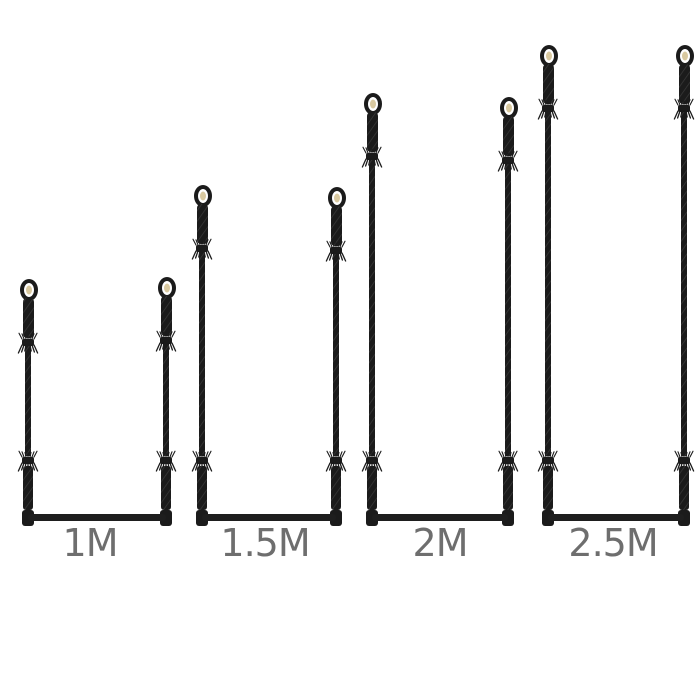 Image resolution: width=700 pixels, height=700 pixels. Describe the element at coordinates (440, 543) in the screenshot. I see `size-label-2m: 2M` at that location.